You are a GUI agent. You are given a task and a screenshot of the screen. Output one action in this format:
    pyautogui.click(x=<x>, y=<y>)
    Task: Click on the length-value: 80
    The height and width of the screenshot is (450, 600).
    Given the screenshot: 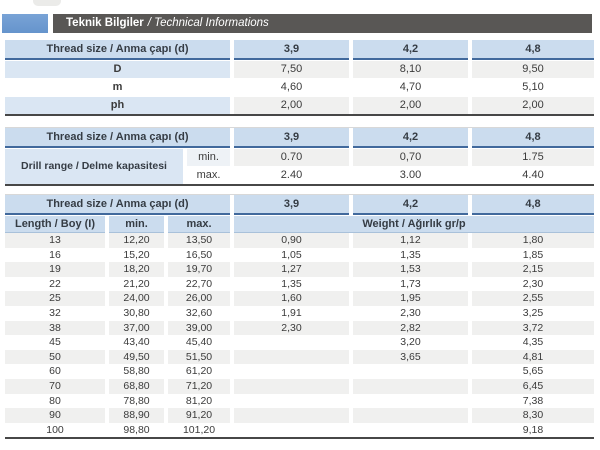 What is the action you would take?
    pyautogui.click(x=55, y=400)
    